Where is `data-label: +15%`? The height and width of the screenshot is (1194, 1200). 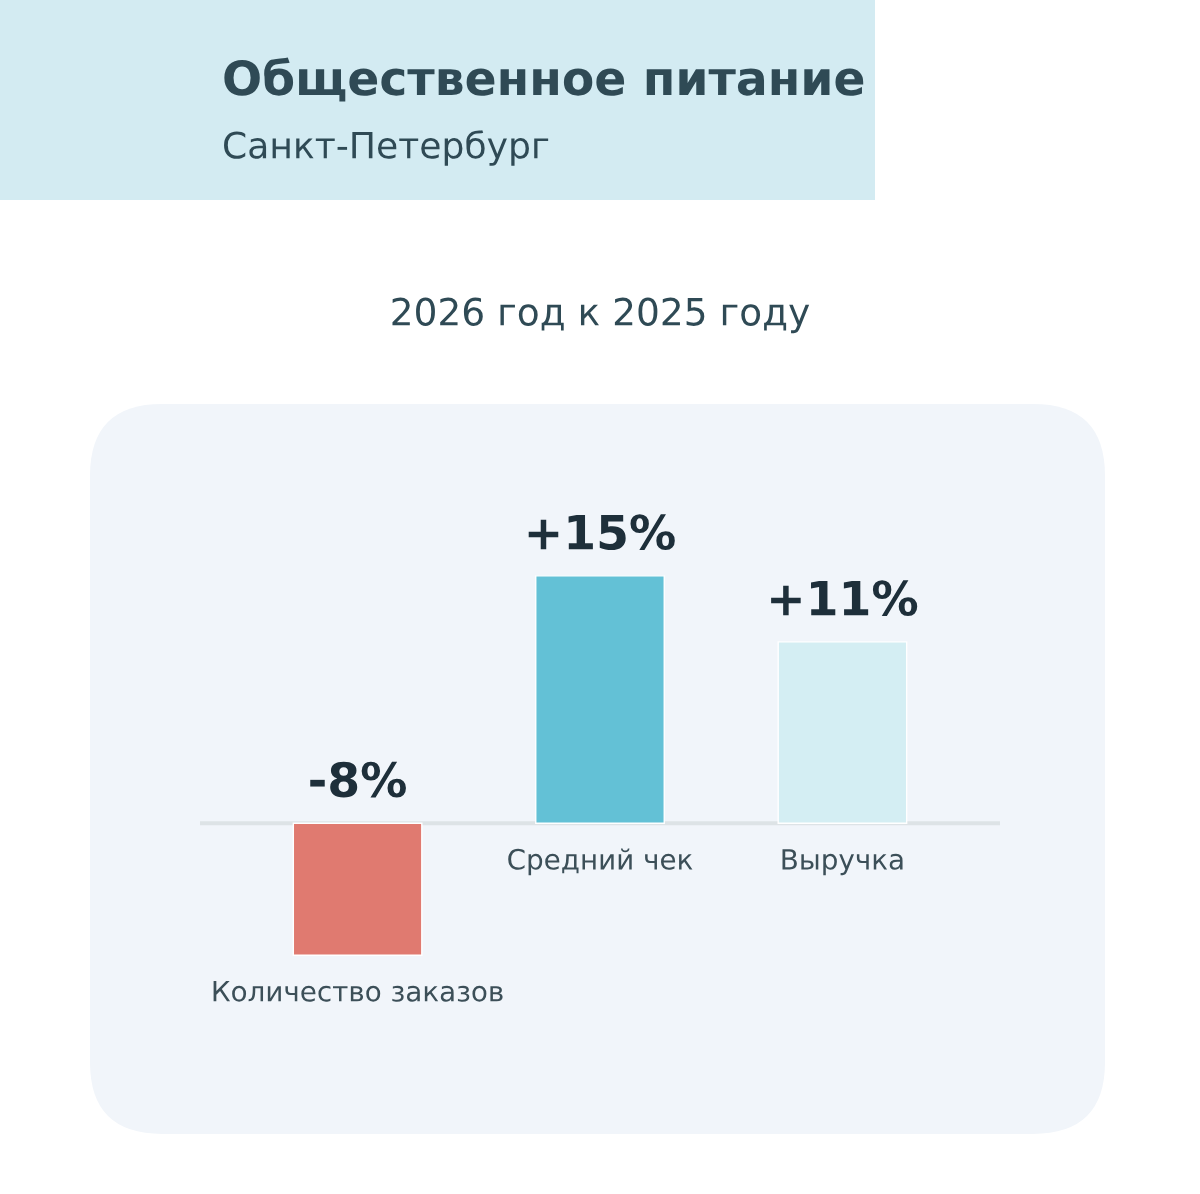 data-label: +15% is located at coordinates (601, 532).